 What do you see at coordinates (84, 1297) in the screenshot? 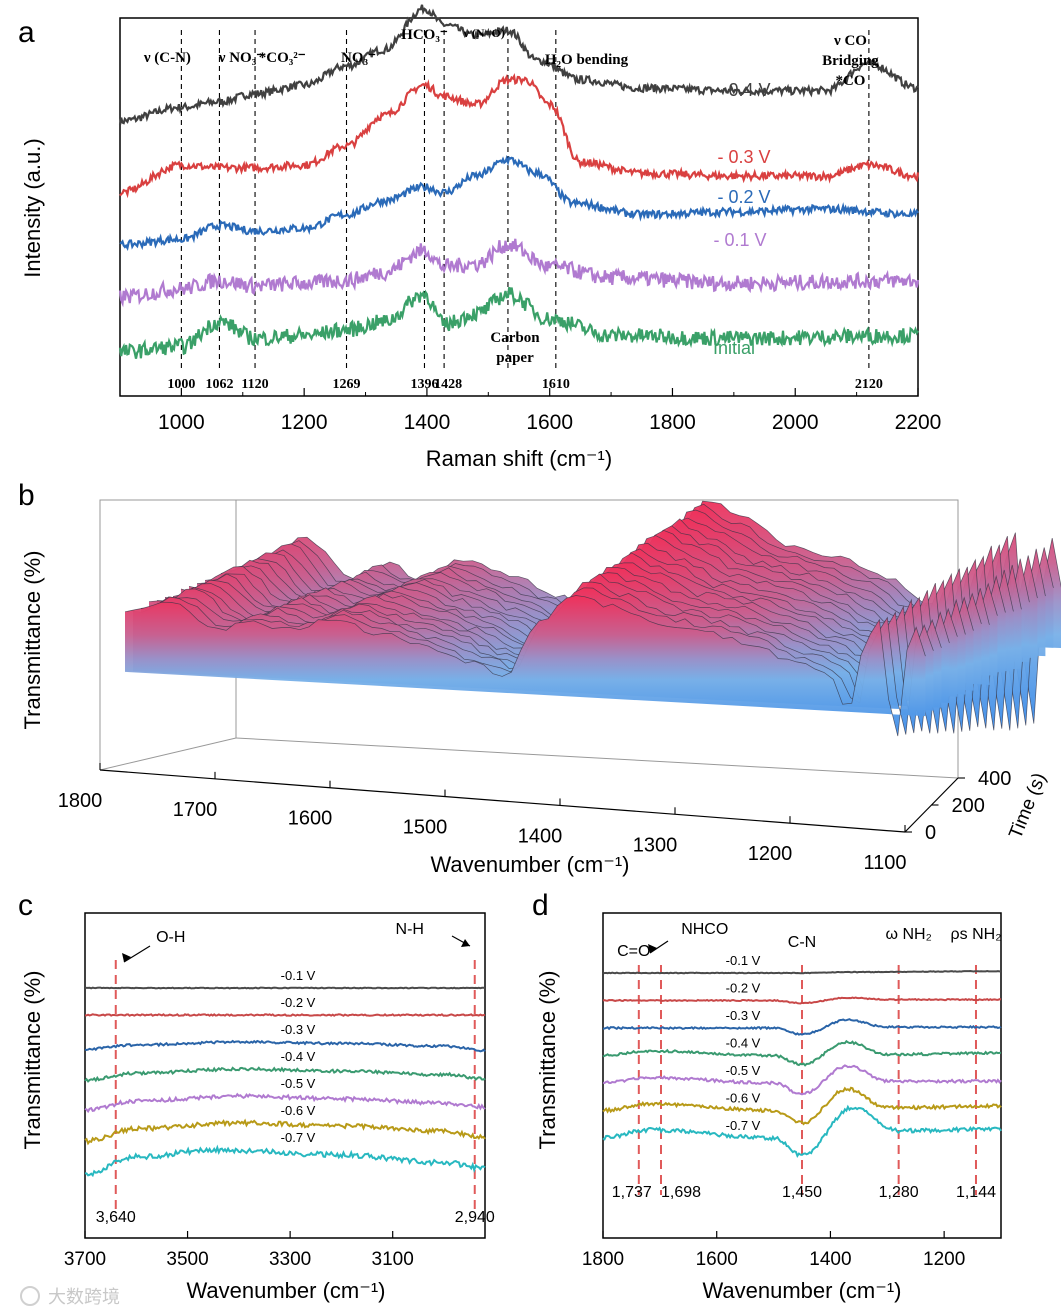
I see `watermark-text: 大数跨境` at bounding box center [84, 1297].